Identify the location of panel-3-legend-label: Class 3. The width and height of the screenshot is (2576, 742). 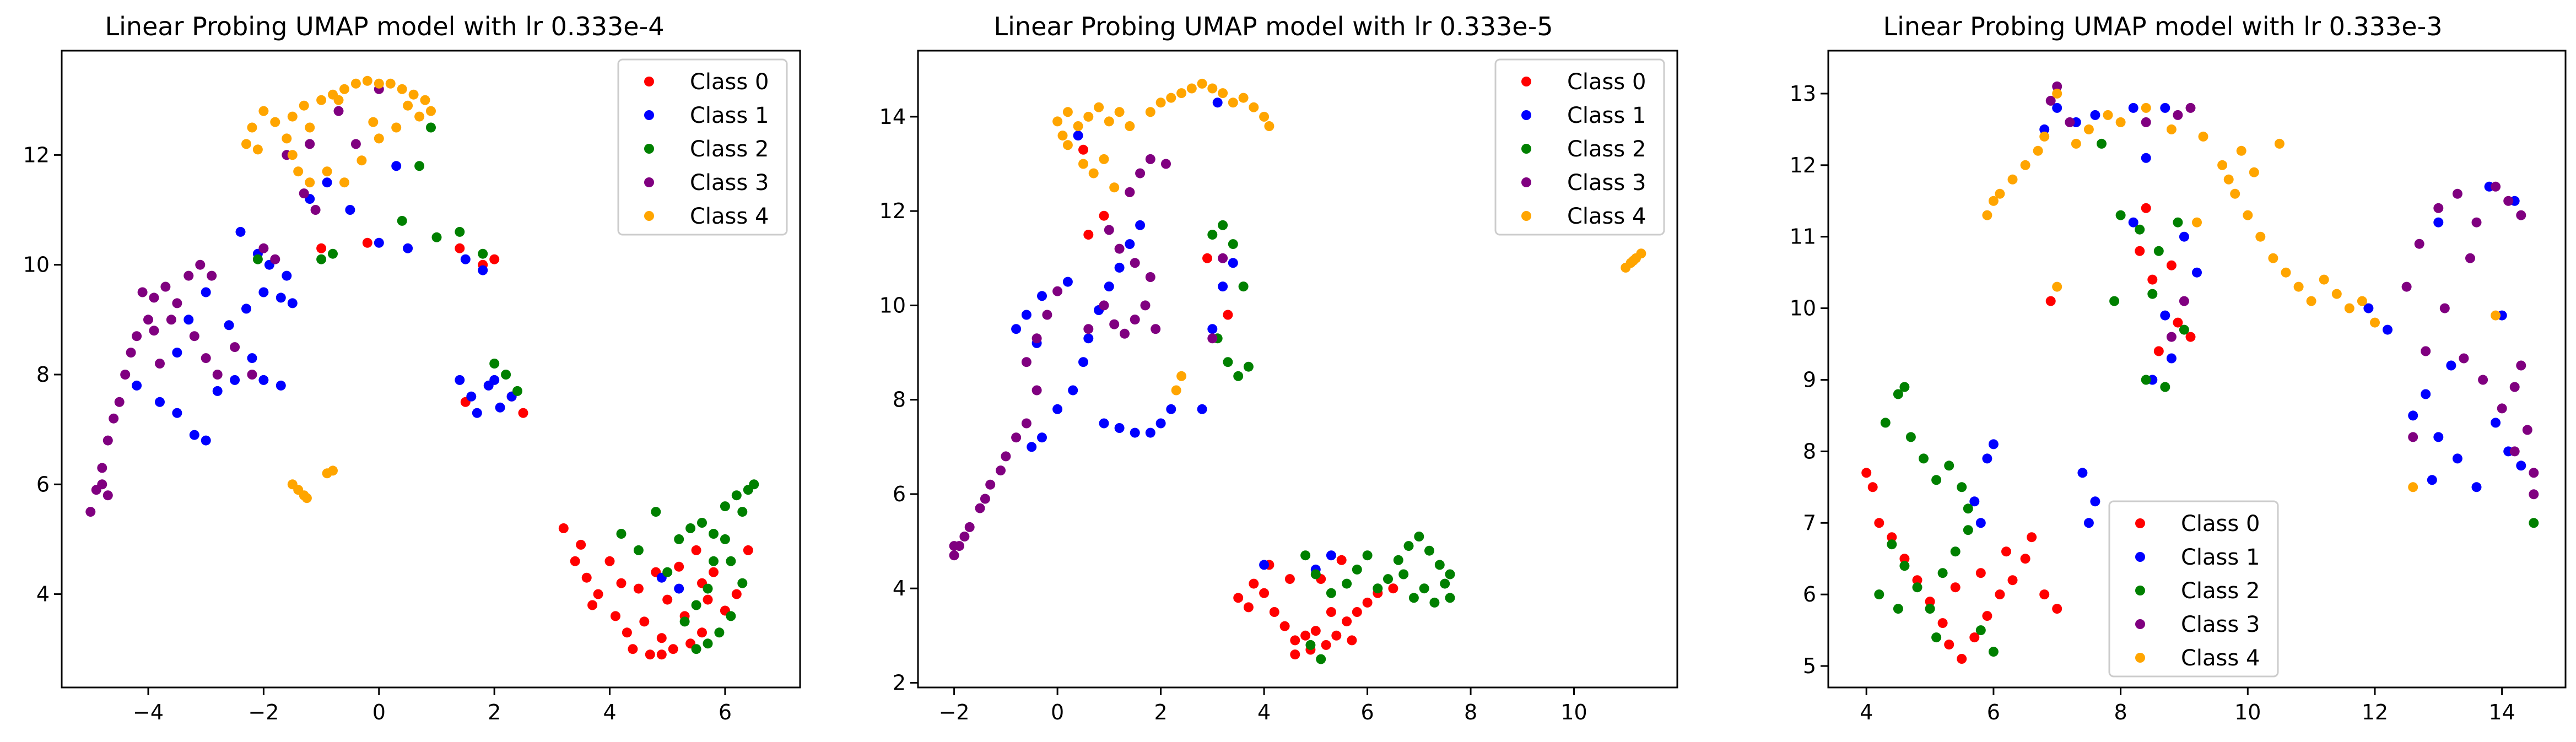
(2220, 625).